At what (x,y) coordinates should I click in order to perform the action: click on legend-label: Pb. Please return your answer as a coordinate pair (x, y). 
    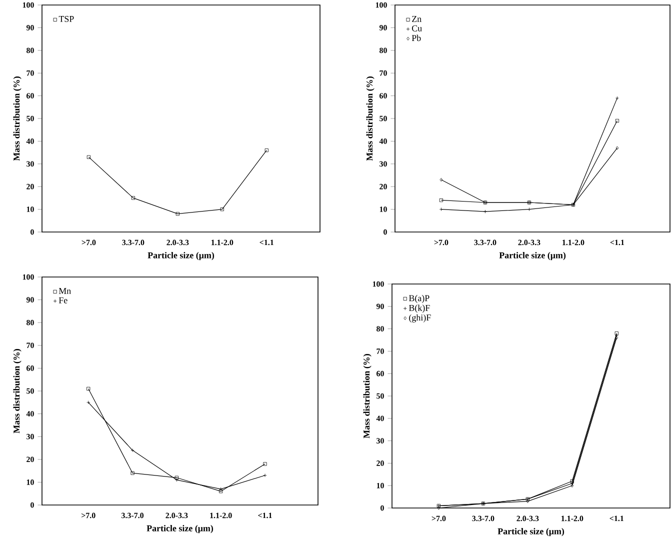
    Looking at the image, I should click on (416, 38).